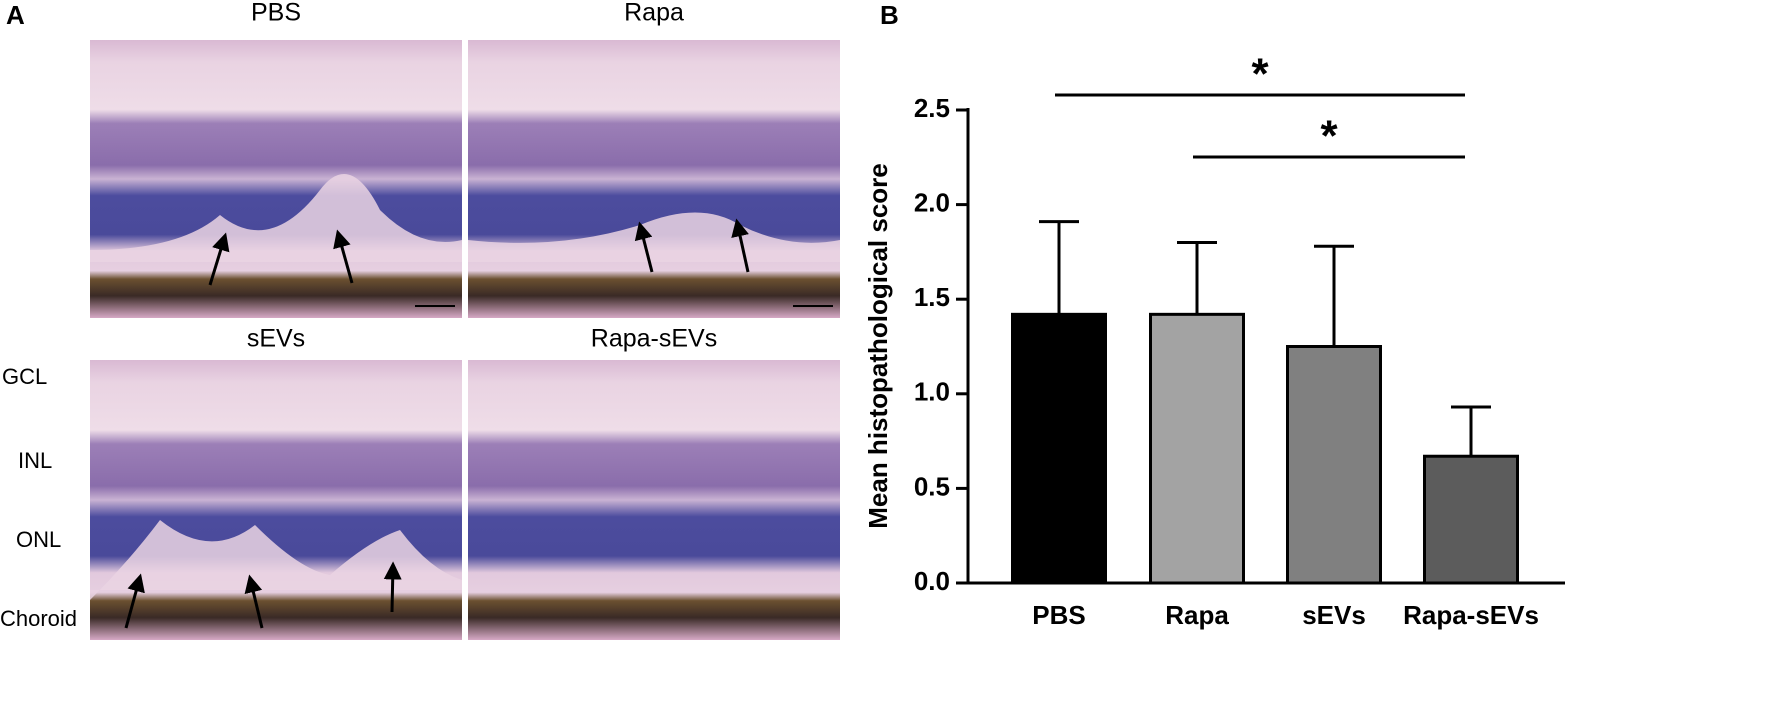 The height and width of the screenshot is (723, 1772). Describe the element at coordinates (35, 460) in the screenshot. I see `layer-label: INL` at that location.